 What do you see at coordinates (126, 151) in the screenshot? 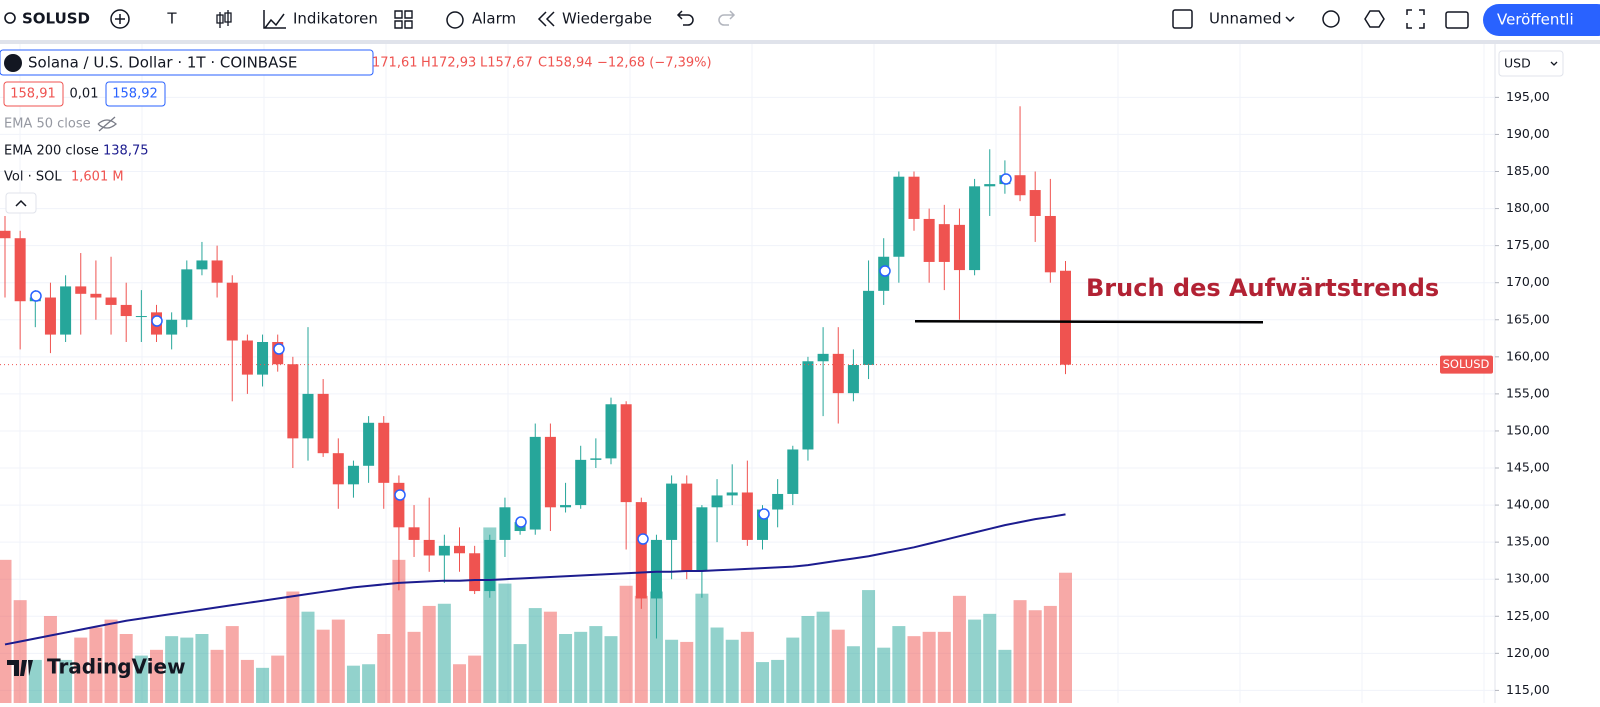
I see `ema200-value: 138,75` at bounding box center [126, 151].